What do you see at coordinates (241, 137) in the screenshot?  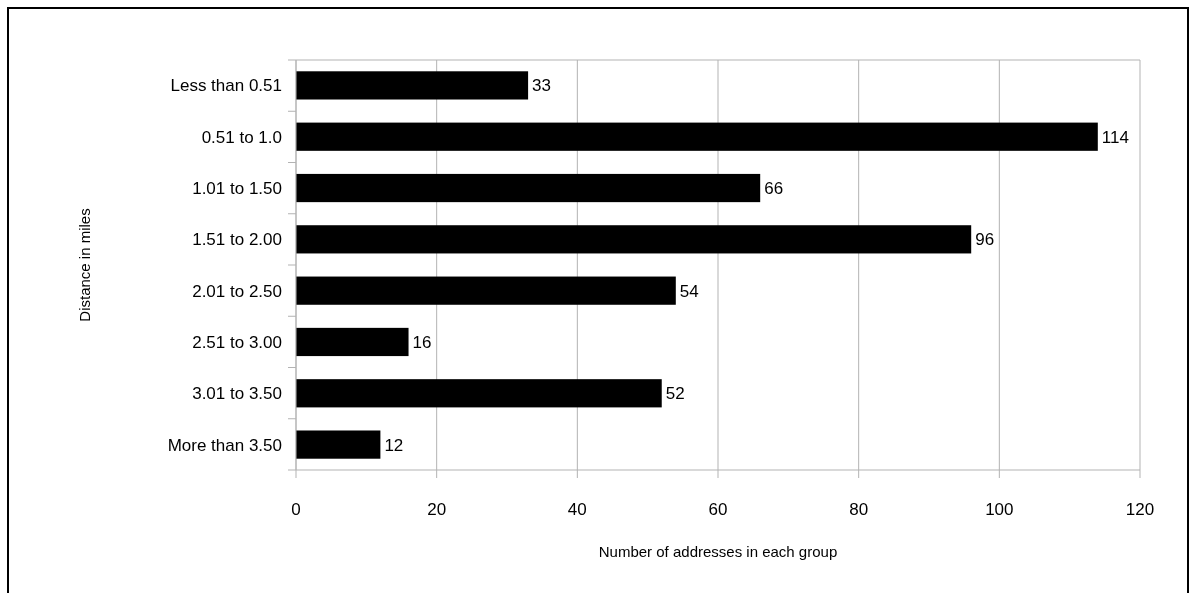 I see `y-tick-label: 0.51 to 1.0` at bounding box center [241, 137].